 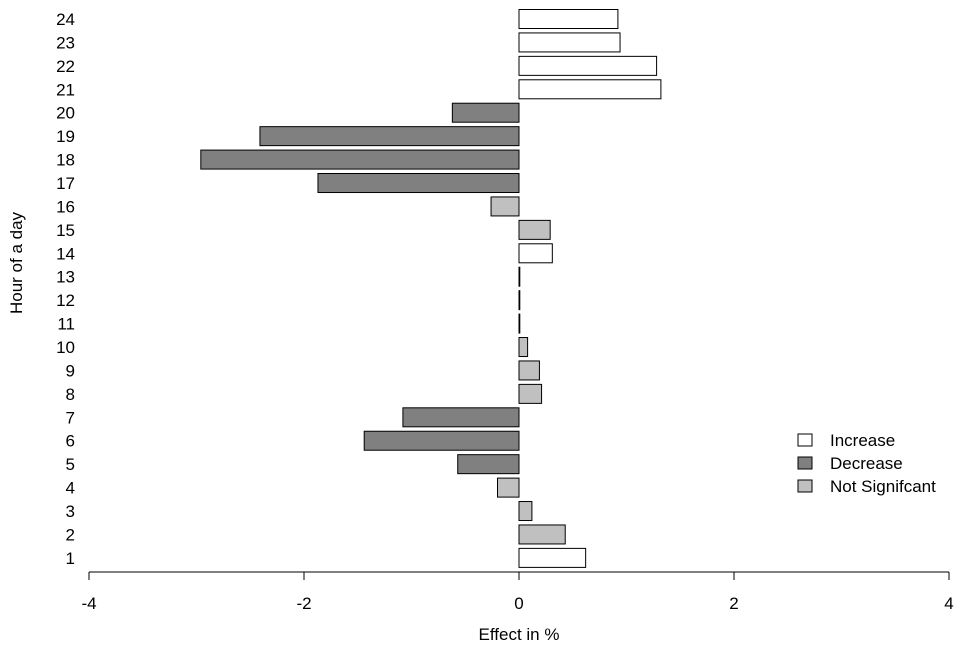 I want to click on y-tick-label: 23, so click(x=65, y=42).